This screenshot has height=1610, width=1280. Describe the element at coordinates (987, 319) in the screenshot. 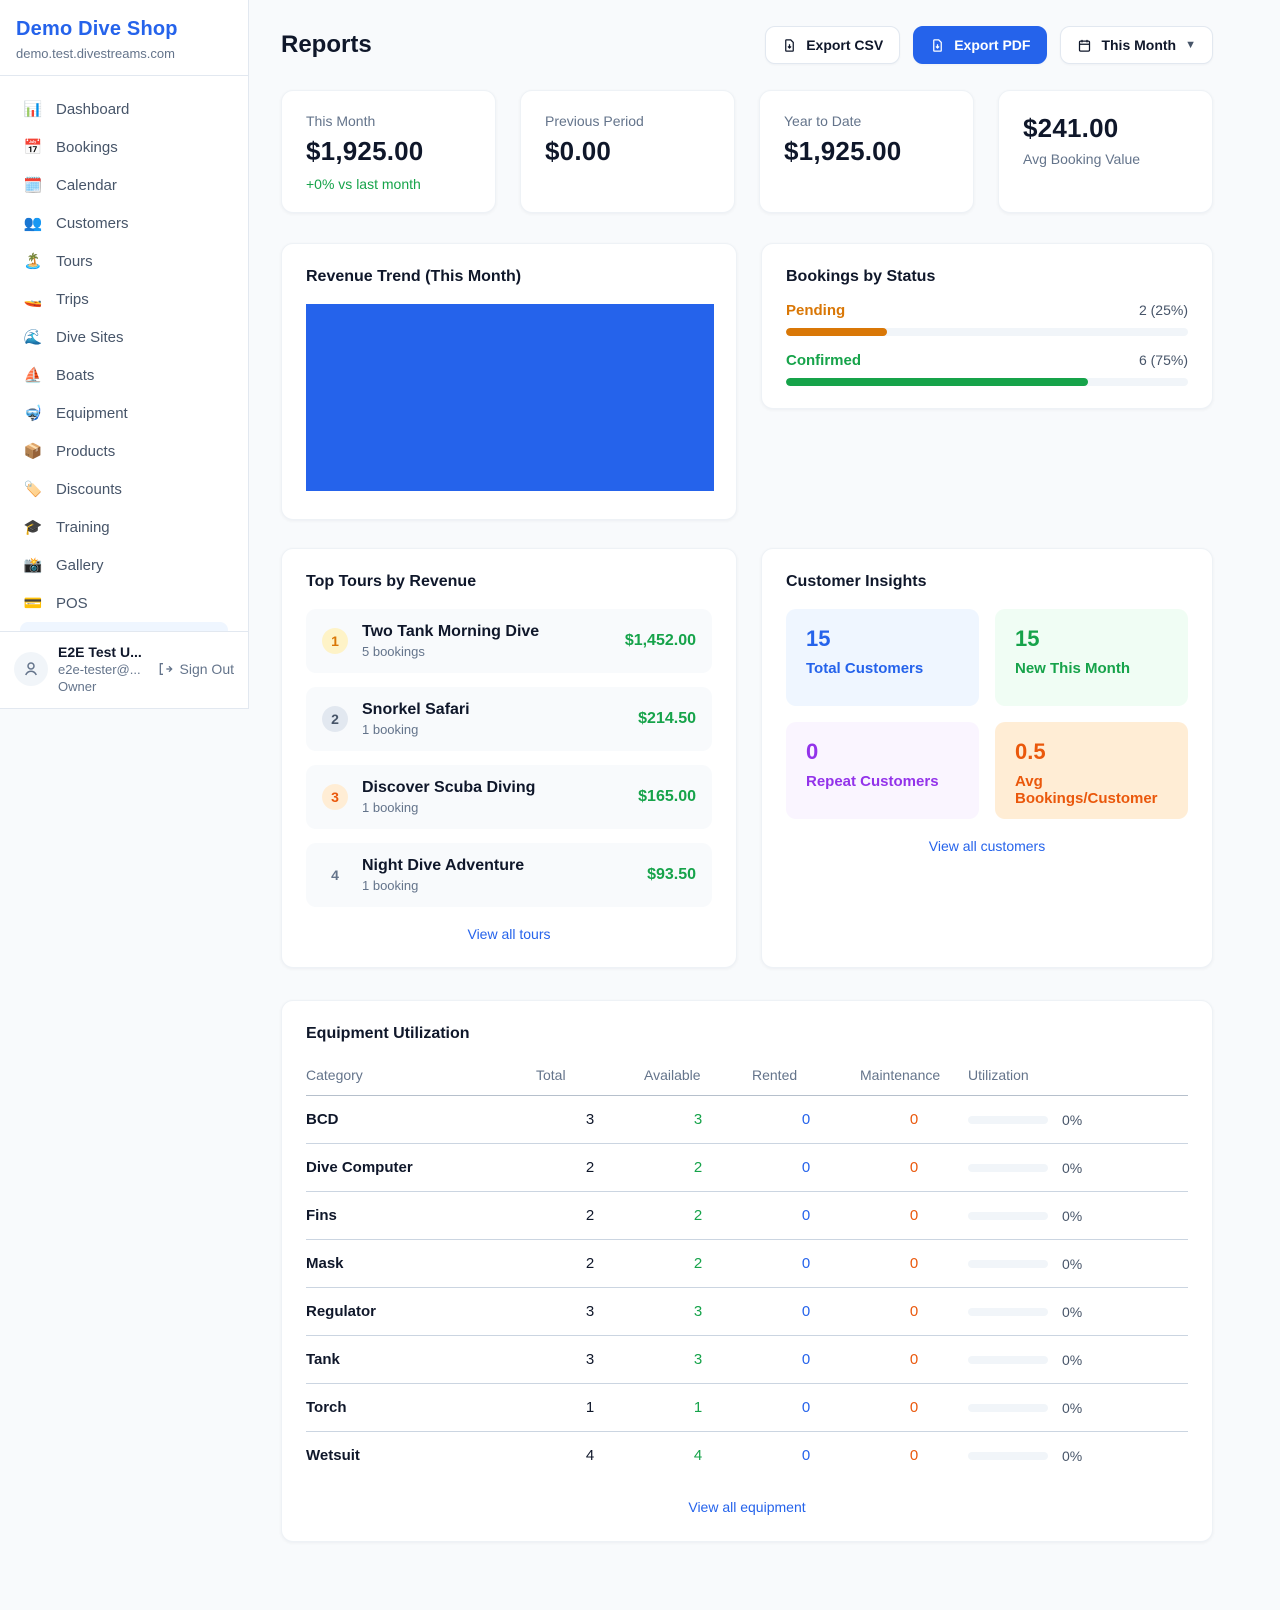

I see `status-row-pending: Pending 2 (25%)` at that location.